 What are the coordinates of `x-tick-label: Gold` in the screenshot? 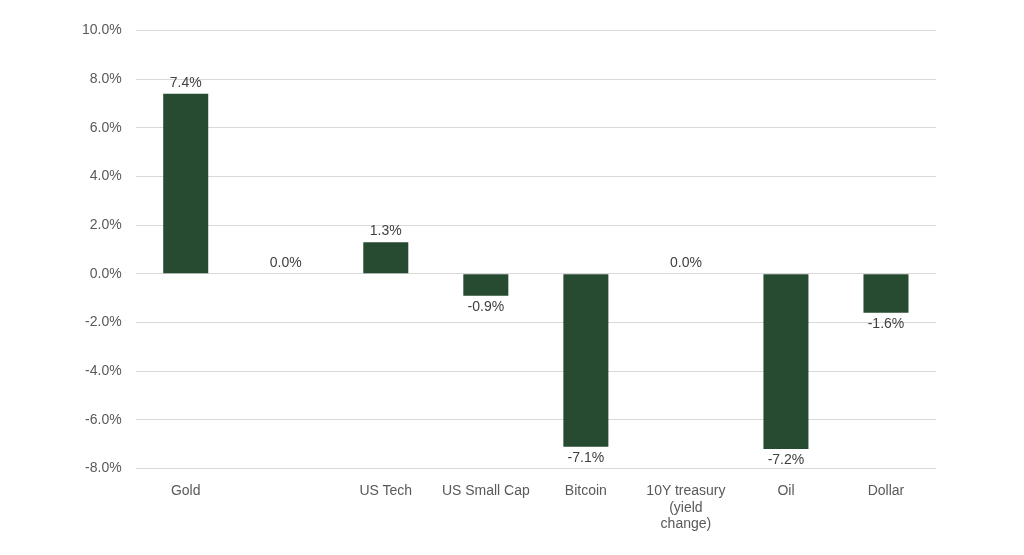 It's located at (185, 489).